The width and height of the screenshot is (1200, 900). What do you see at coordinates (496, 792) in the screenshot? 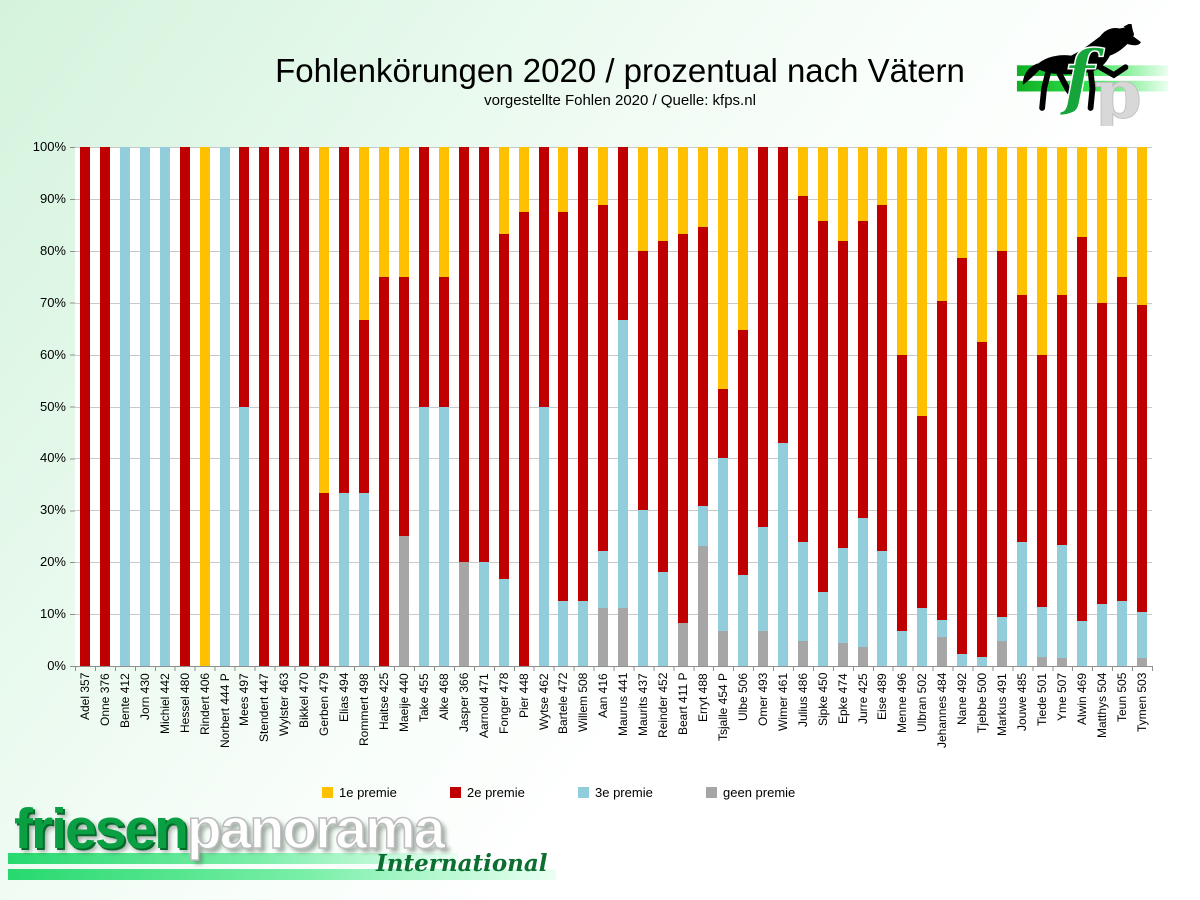
I see `legend-label: 2e premie` at bounding box center [496, 792].